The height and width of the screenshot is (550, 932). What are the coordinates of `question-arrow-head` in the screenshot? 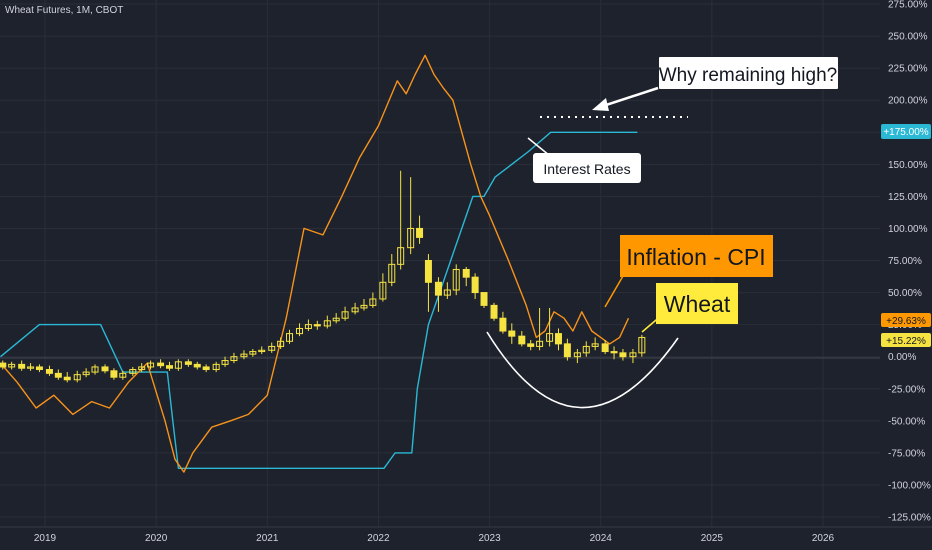 It's located at (600, 104).